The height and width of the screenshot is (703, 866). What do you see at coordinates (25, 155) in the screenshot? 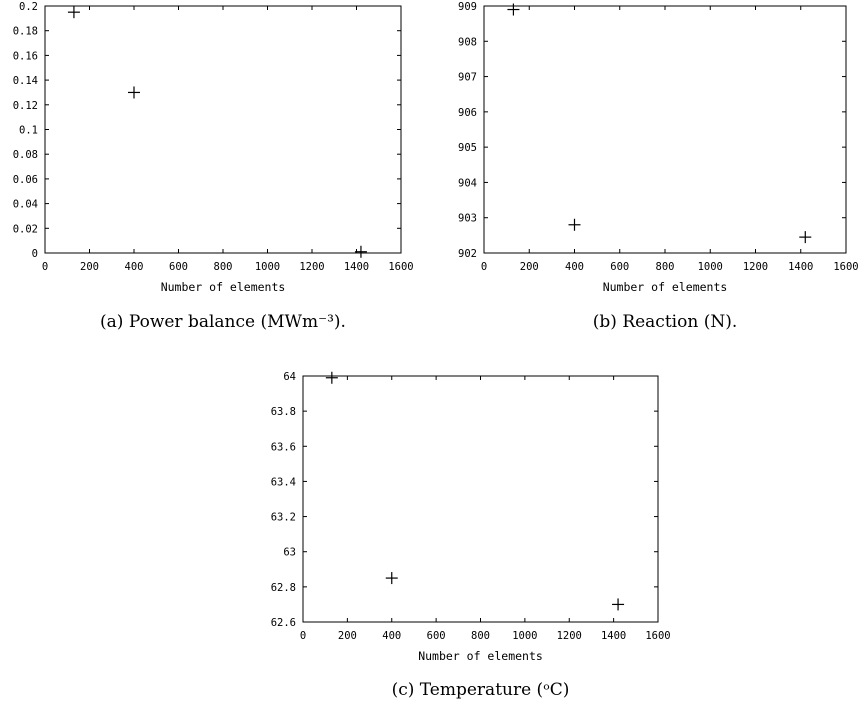
I see `y-tick-label: 0.08` at bounding box center [25, 155].